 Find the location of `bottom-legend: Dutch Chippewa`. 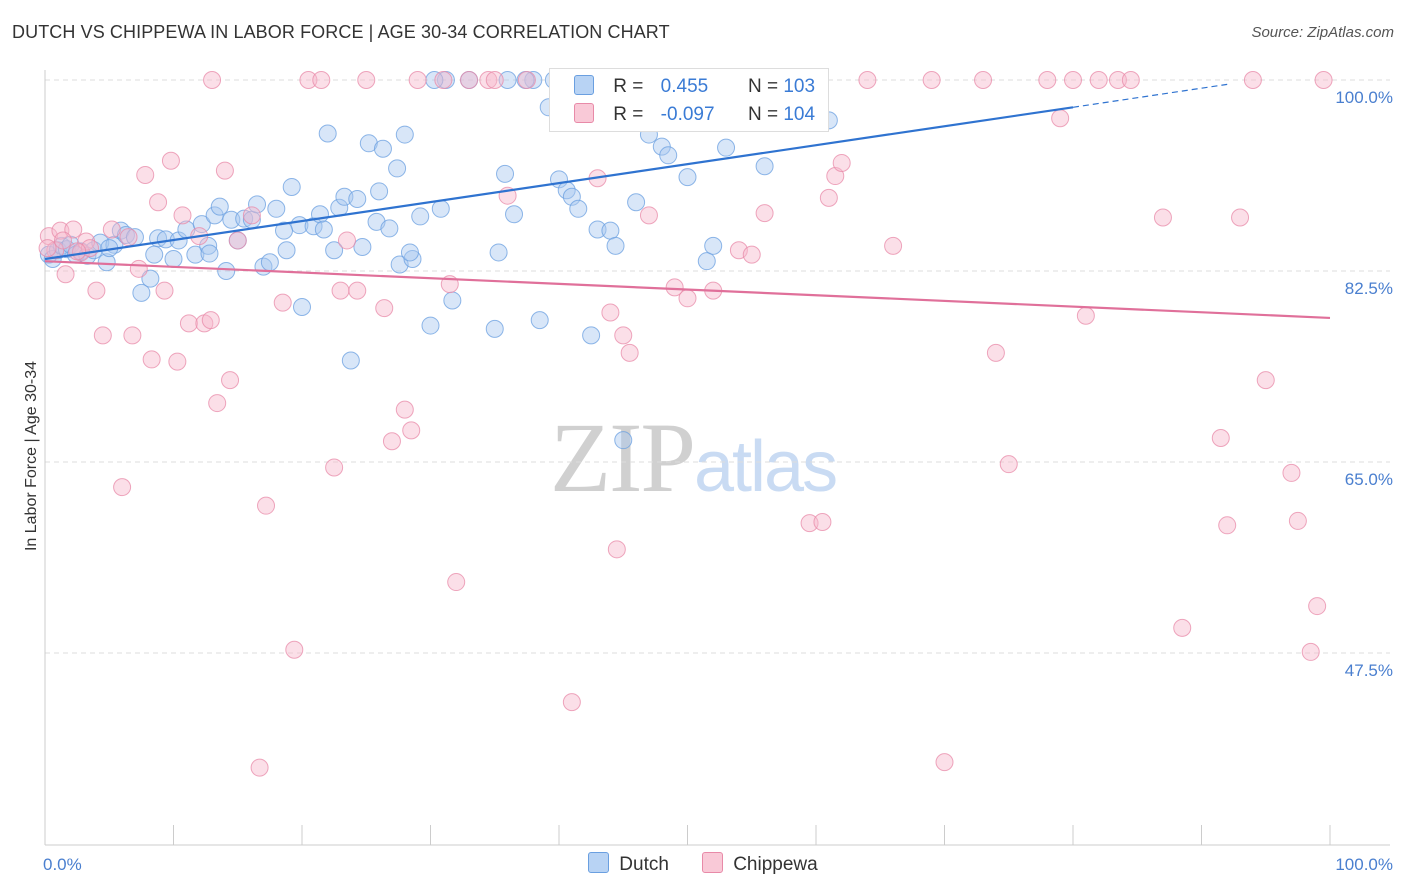

bottom-legend: Dutch Chippewa is located at coordinates (703, 864).